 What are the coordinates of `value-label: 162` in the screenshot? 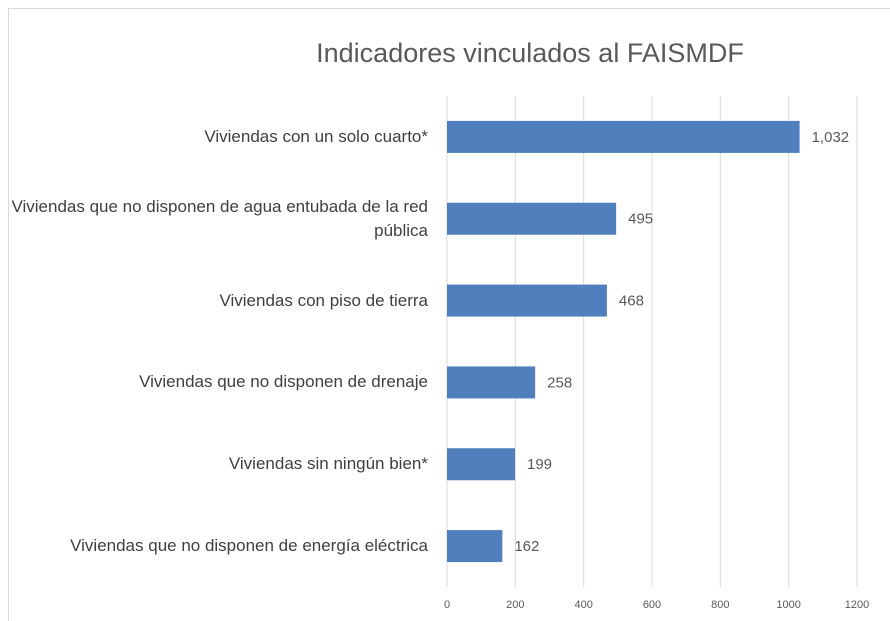 It's located at (526, 546).